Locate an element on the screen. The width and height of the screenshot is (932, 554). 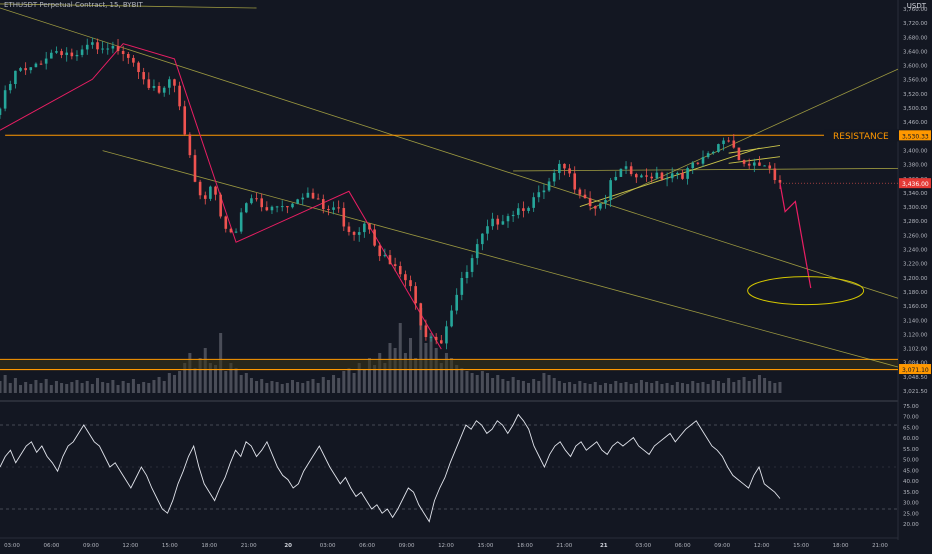
price-tick-label: 3,720.00 is located at coordinates (915, 24).